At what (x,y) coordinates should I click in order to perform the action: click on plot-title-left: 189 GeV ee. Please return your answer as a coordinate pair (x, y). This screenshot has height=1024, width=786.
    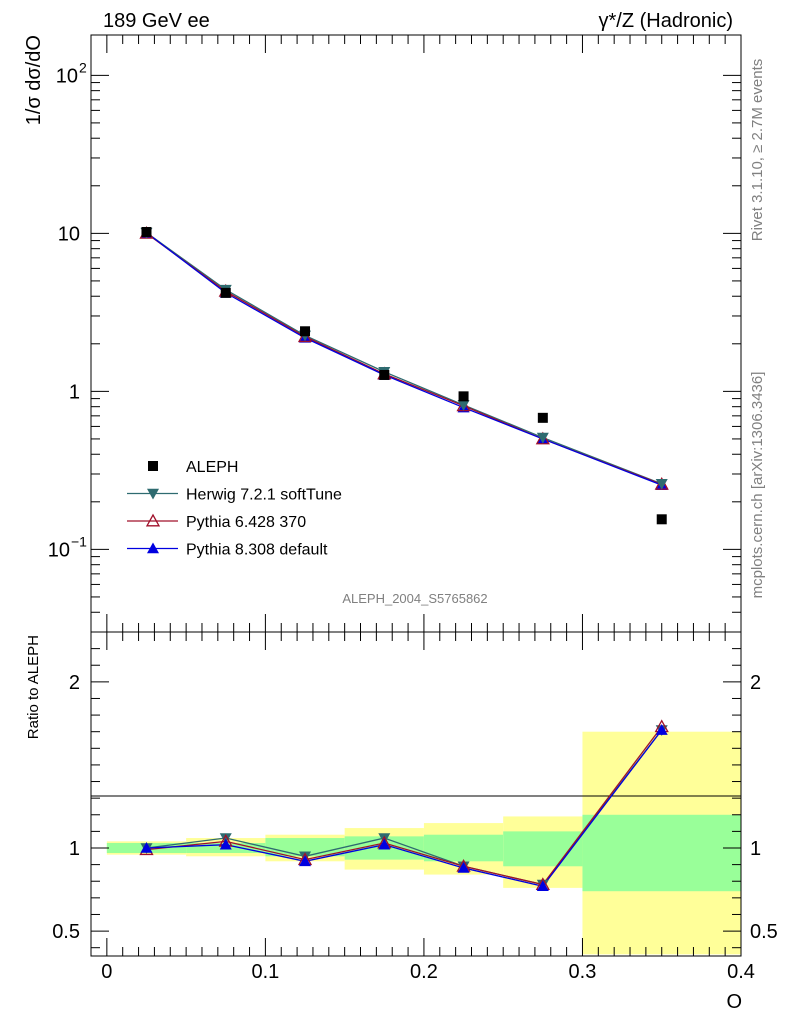
    Looking at the image, I should click on (156, 21).